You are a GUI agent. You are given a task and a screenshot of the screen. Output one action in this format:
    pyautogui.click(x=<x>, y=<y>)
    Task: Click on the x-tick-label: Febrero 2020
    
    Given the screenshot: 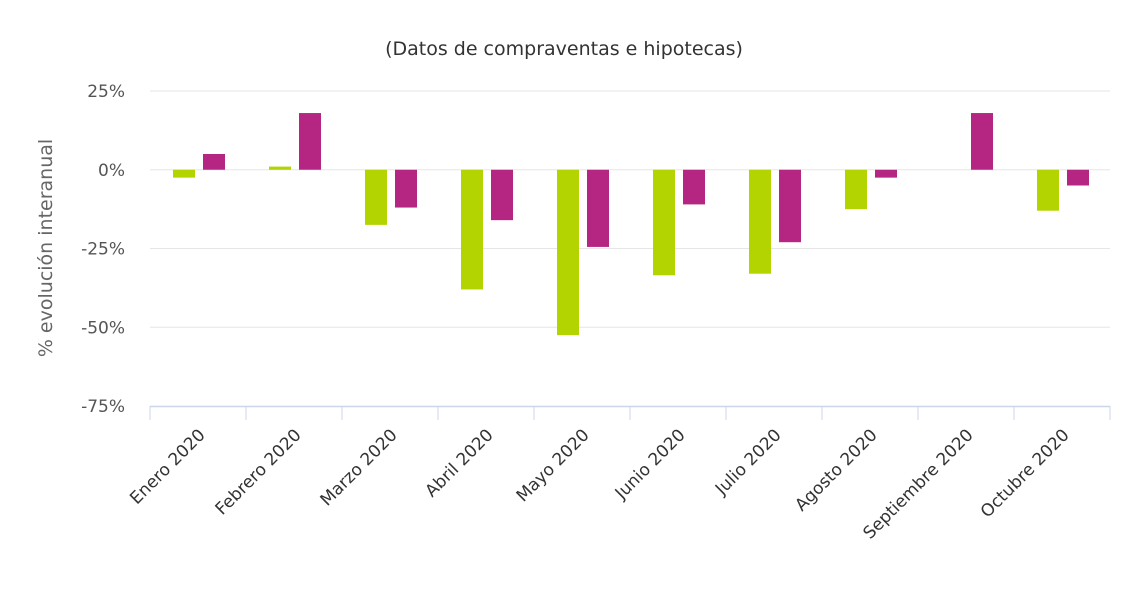 What is the action you would take?
    pyautogui.click(x=259, y=472)
    